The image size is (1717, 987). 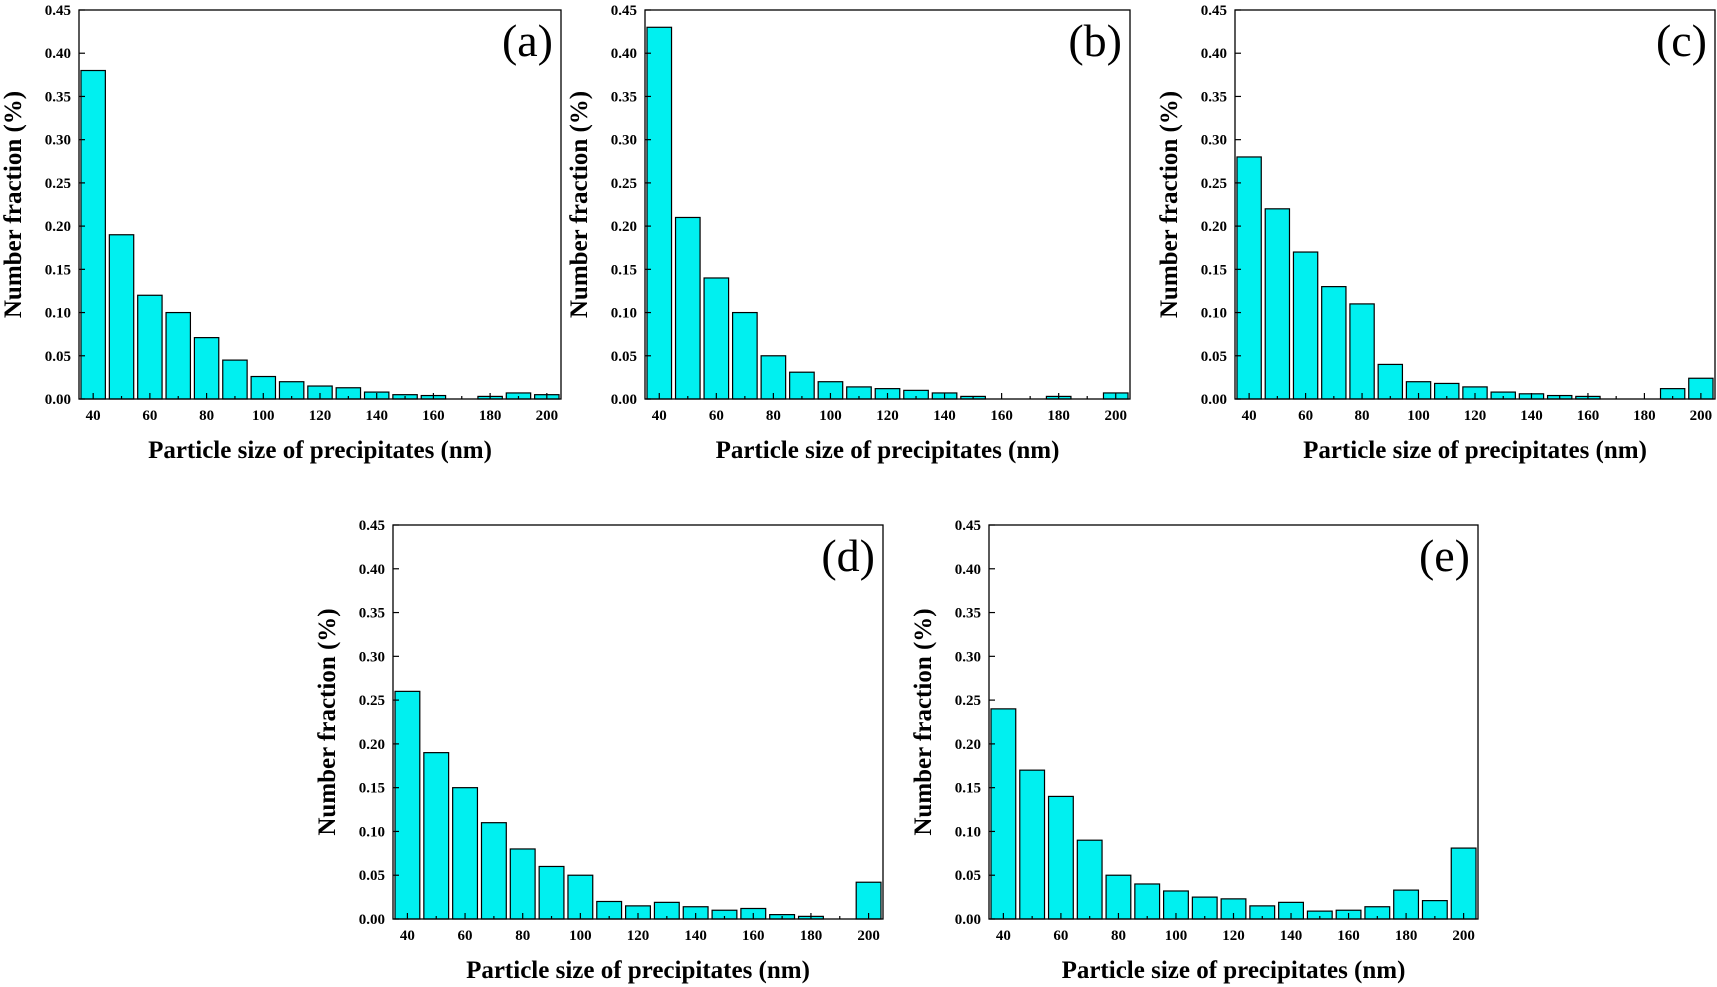 I want to click on panel-e-y-tick-label: 0.30, so click(x=968, y=657).